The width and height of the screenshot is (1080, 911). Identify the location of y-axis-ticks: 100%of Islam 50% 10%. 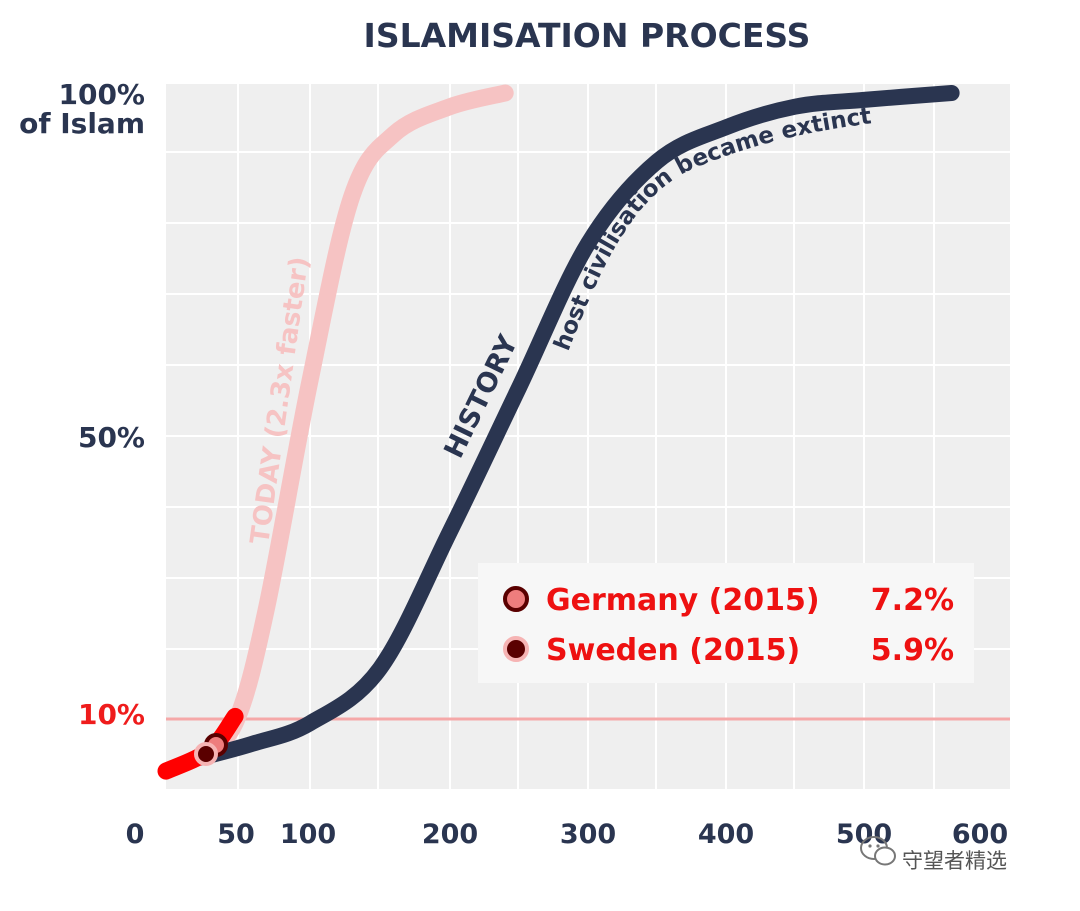
(82, 404).